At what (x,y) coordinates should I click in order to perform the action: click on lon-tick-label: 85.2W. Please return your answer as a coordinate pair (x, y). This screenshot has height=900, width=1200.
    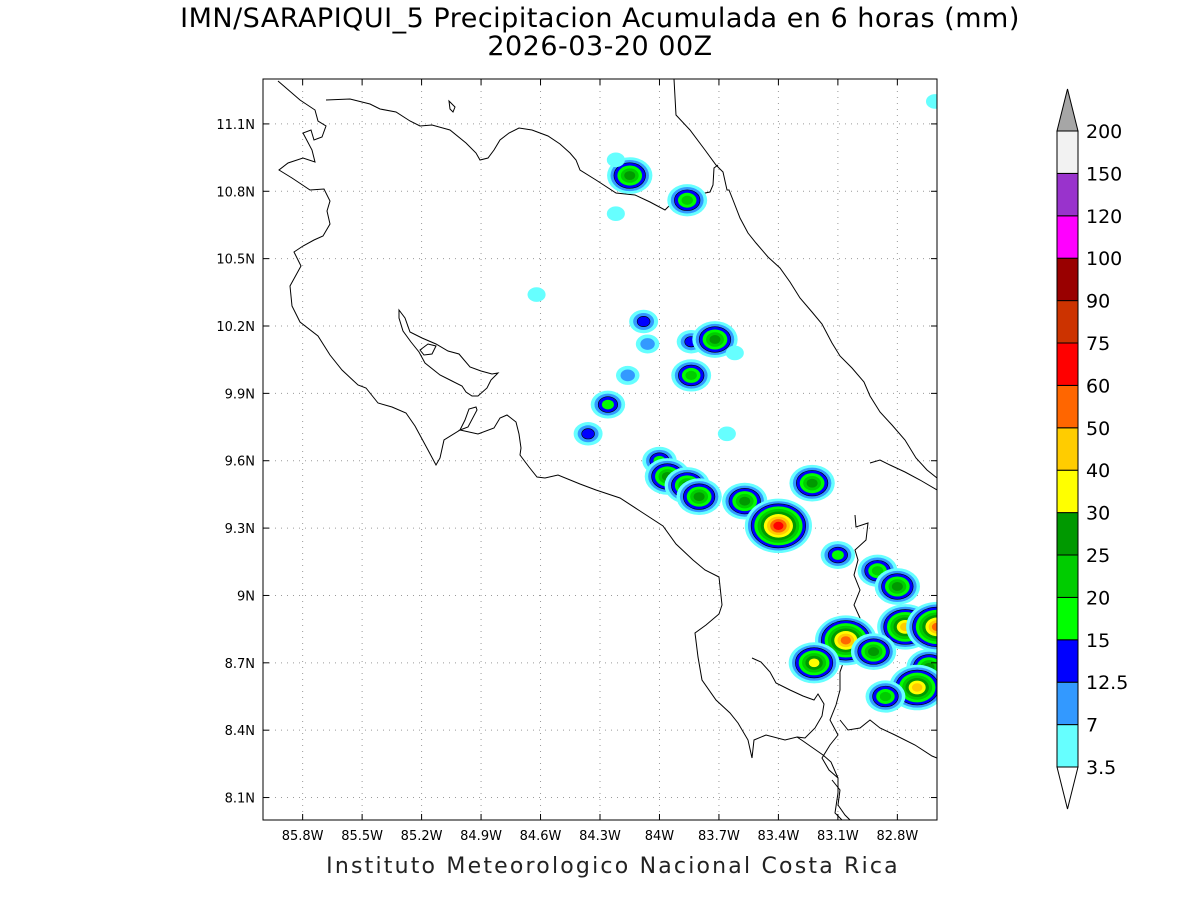
    Looking at the image, I should click on (422, 836).